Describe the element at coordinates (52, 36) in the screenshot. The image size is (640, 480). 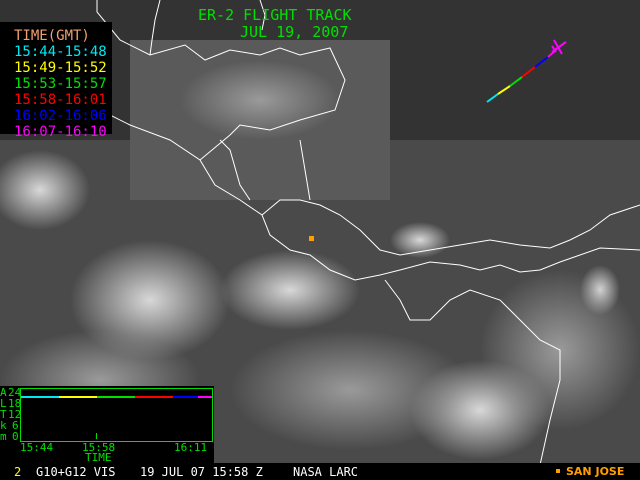
I see `legend-header: TIME(GMT)` at that location.